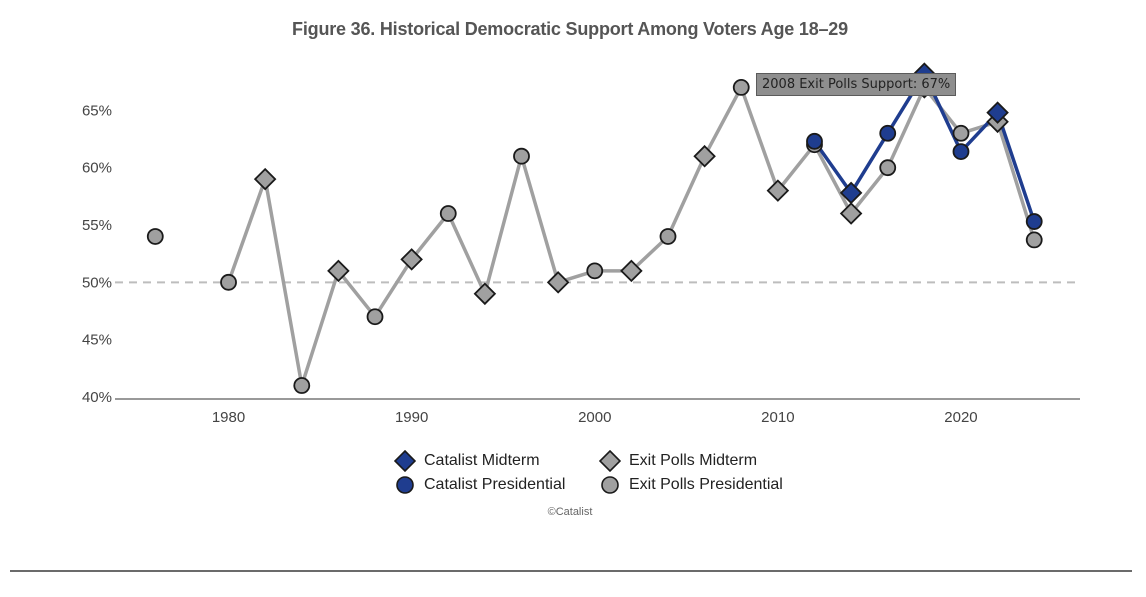  What do you see at coordinates (97, 168) in the screenshot?
I see `y-tick-label: 60%` at bounding box center [97, 168].